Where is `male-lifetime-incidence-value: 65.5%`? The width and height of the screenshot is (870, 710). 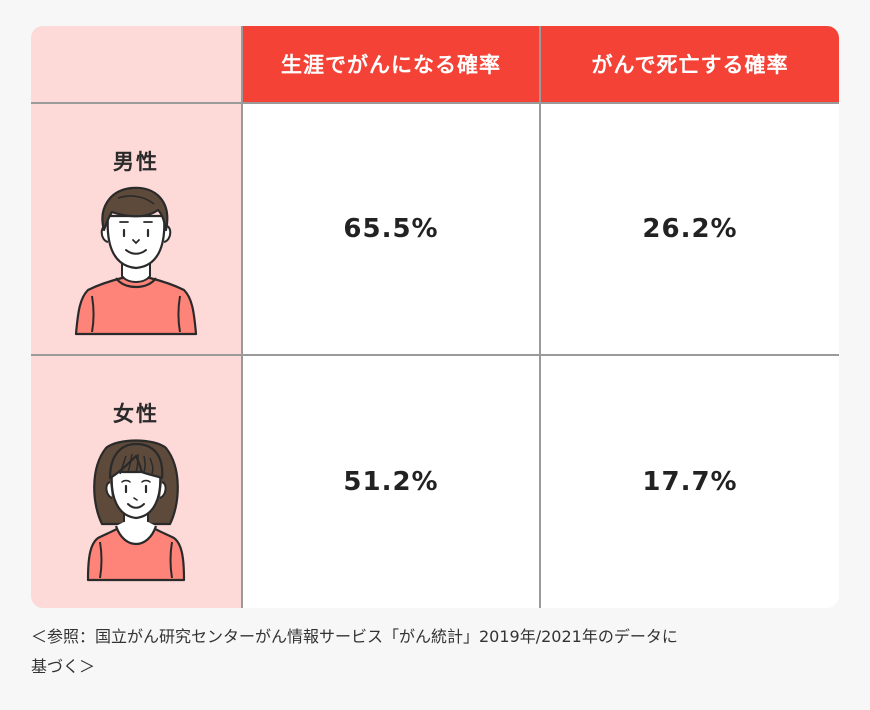 male-lifetime-incidence-value: 65.5% is located at coordinates (392, 230).